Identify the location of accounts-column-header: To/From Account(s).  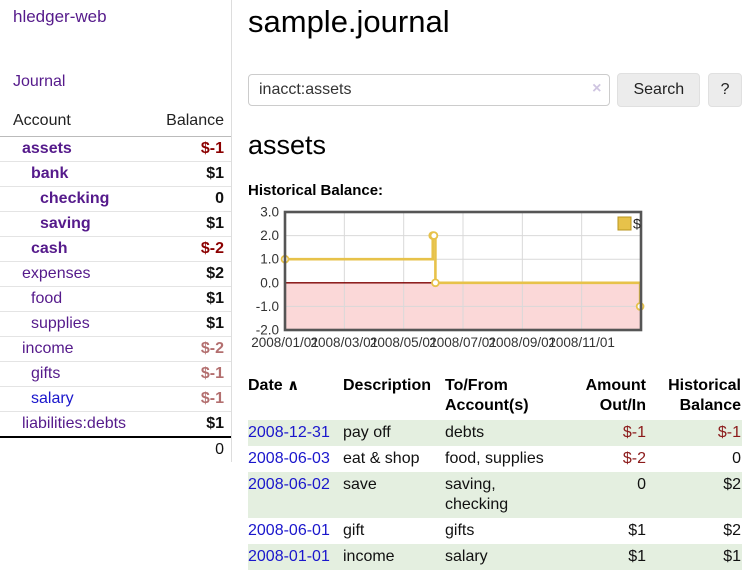
(487, 395).